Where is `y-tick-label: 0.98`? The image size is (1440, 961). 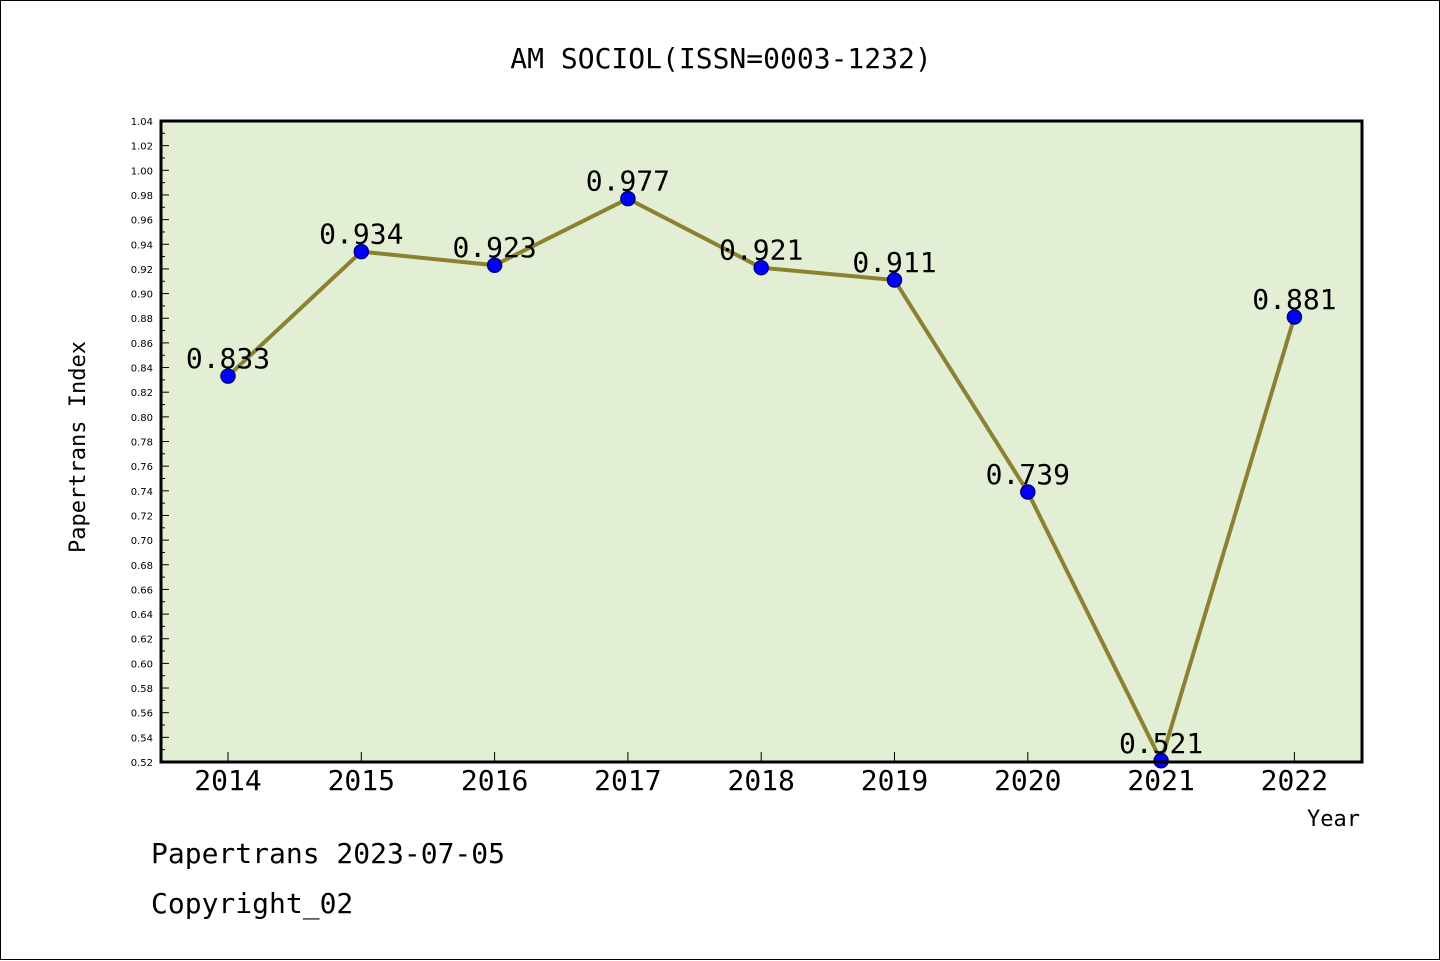 y-tick-label: 0.98 is located at coordinates (142, 196).